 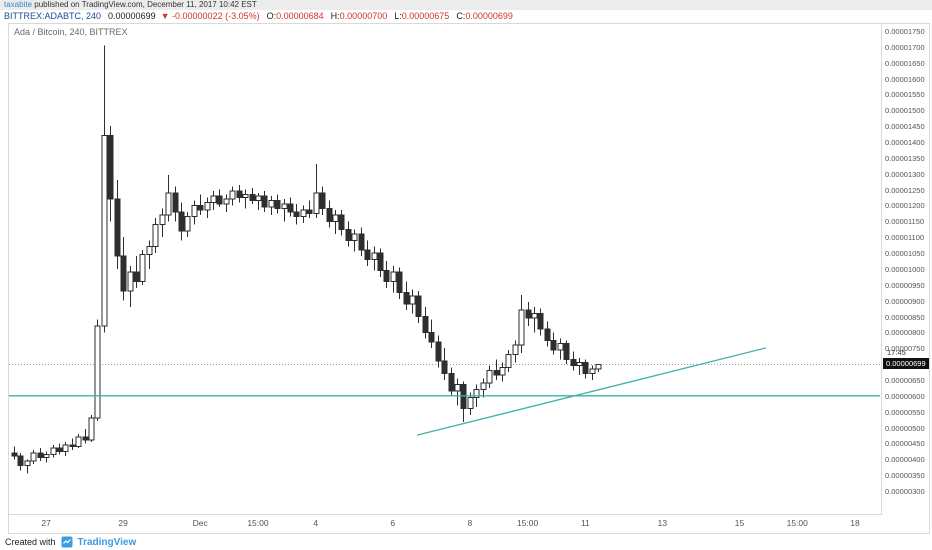 I want to click on time-axis-label: 18, so click(x=855, y=523).